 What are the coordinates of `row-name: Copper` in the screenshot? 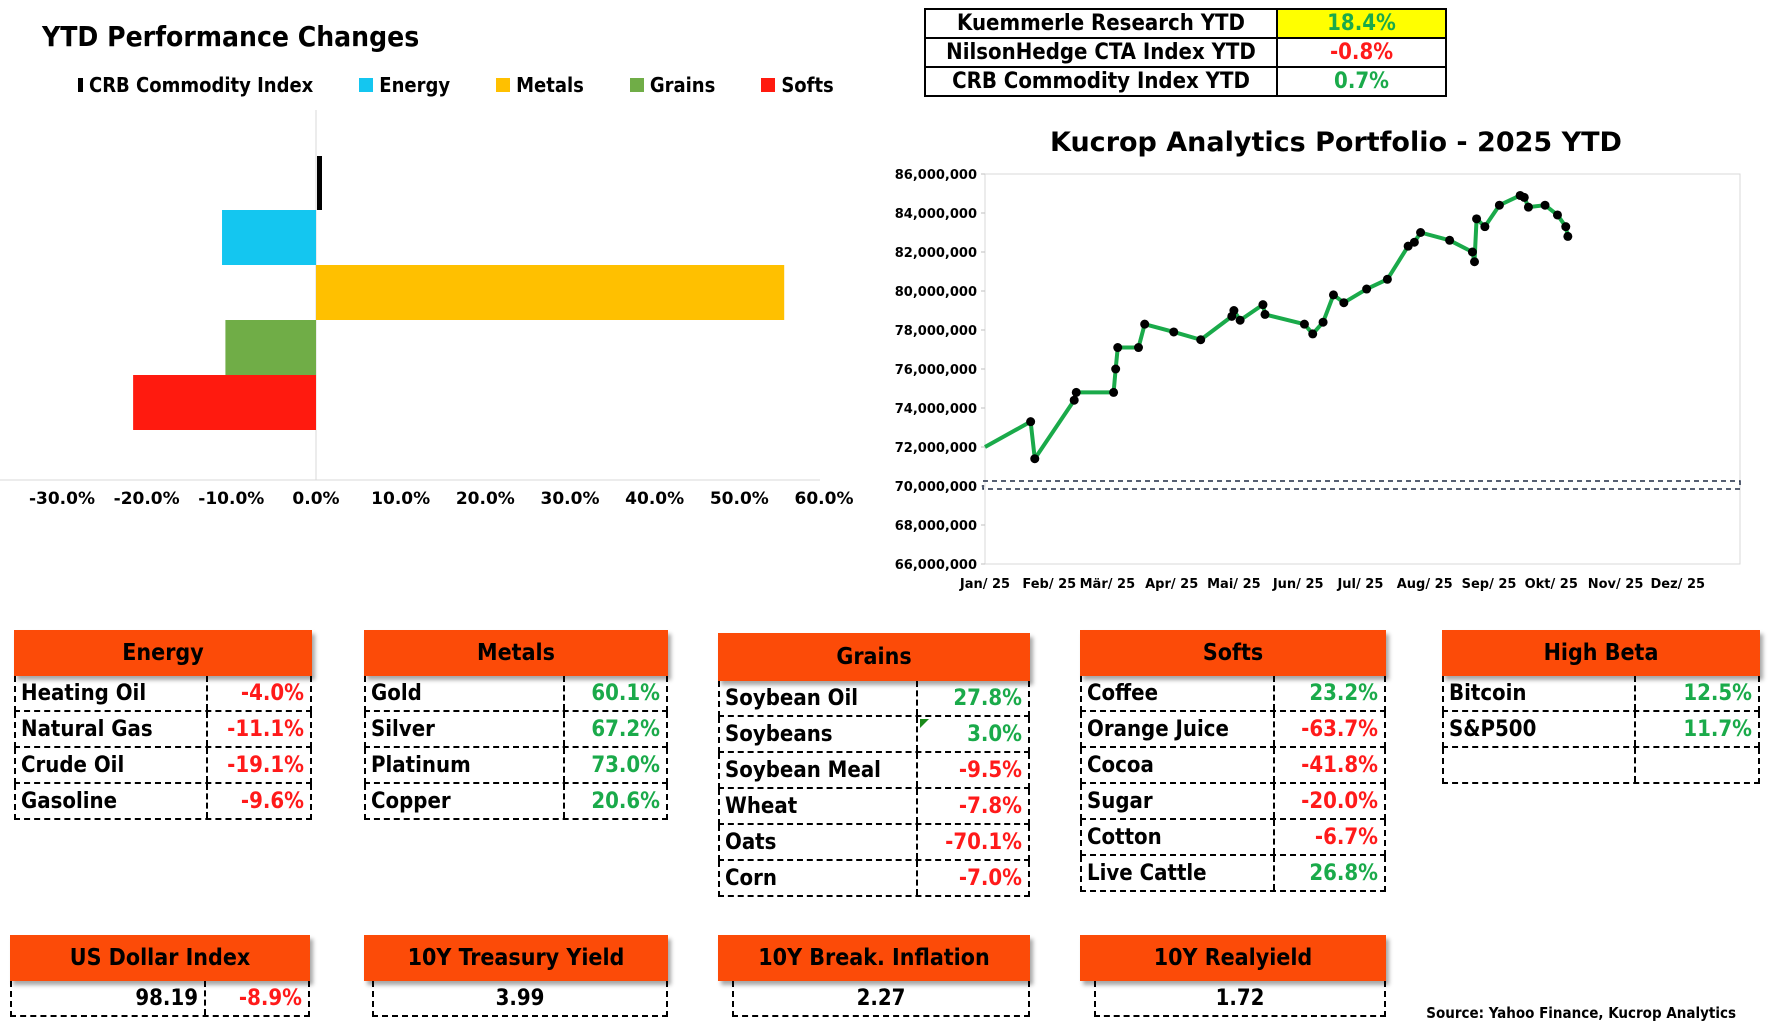 It's located at (465, 801).